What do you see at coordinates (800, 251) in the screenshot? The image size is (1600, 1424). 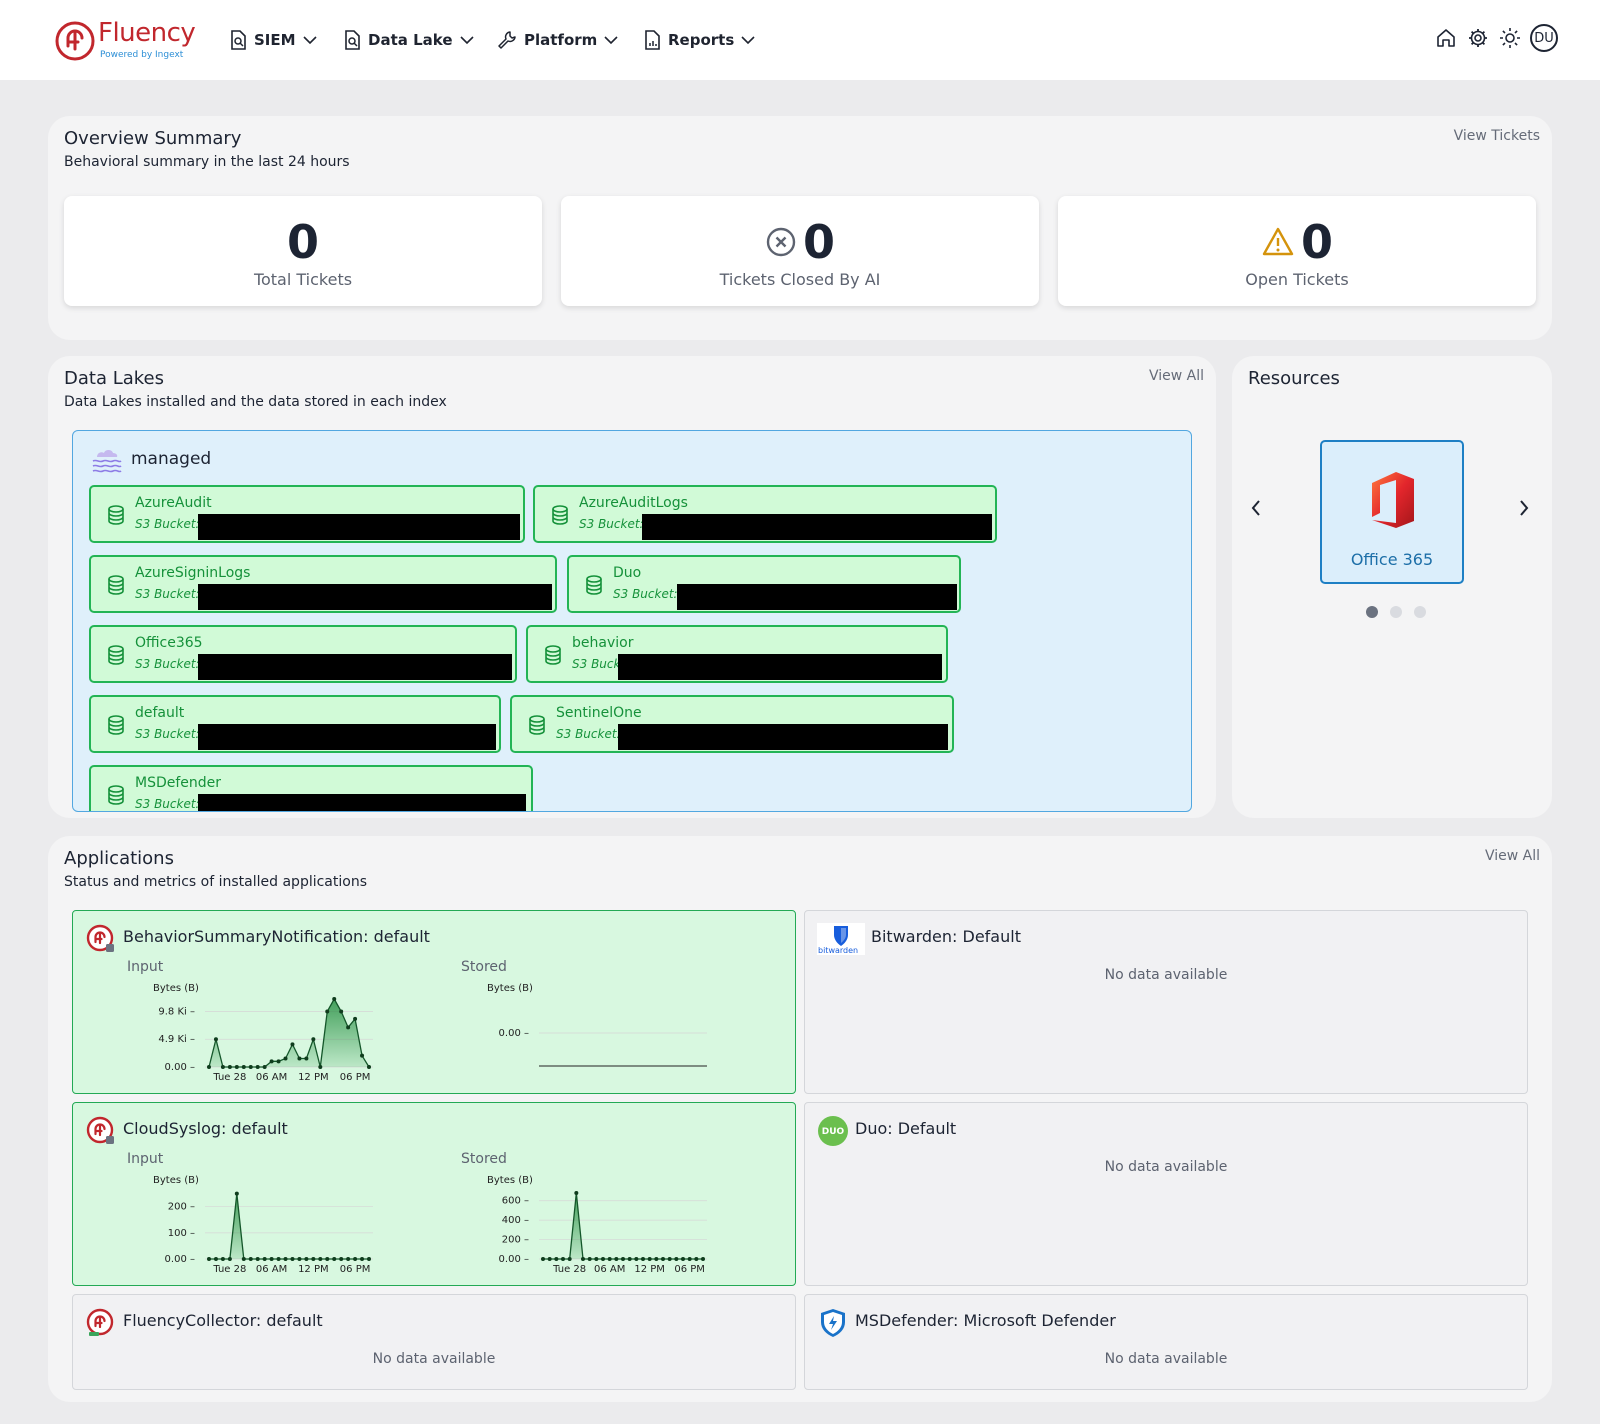 I see `stat-tickets-closed-by-ai: 0 Tickets Closed By AI` at bounding box center [800, 251].